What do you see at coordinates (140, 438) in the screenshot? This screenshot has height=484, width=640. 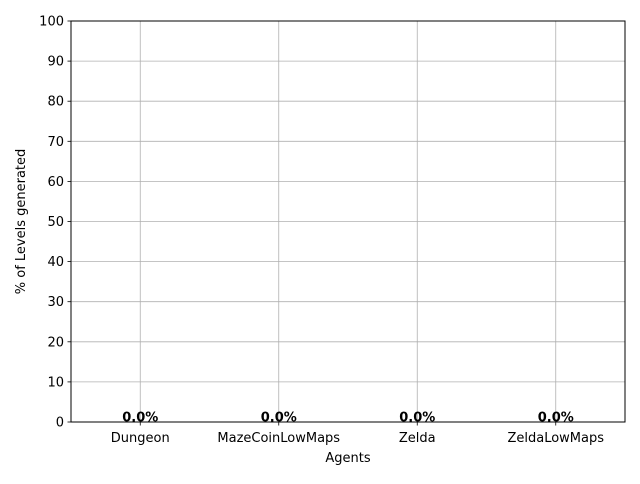 I see `x-tick-label: Dungeon` at bounding box center [140, 438].